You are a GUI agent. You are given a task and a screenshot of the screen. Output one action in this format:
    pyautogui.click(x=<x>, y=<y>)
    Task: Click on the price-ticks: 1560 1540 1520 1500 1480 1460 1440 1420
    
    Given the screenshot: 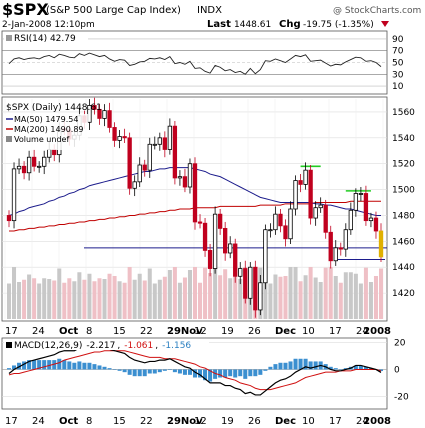 What is the action you would take?
    pyautogui.click(x=403, y=203)
    